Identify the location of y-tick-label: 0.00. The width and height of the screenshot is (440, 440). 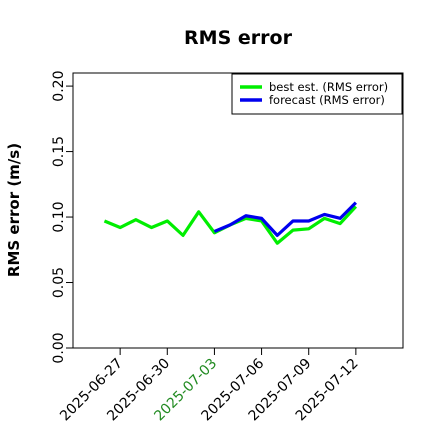
(59, 347).